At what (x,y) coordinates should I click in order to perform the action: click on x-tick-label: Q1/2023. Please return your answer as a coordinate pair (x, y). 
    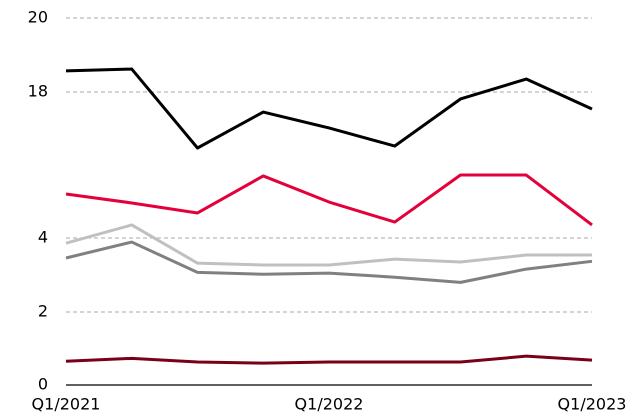
    Looking at the image, I should click on (592, 404).